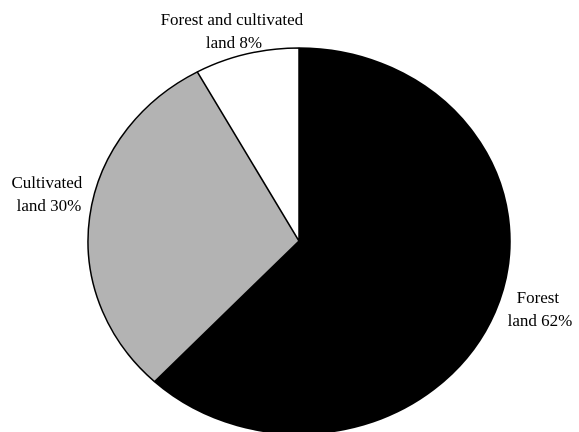 This screenshot has width=579, height=432. What do you see at coordinates (48, 194) in the screenshot?
I see `slice-label-cultivated-land: Cultivated land 30%` at bounding box center [48, 194].